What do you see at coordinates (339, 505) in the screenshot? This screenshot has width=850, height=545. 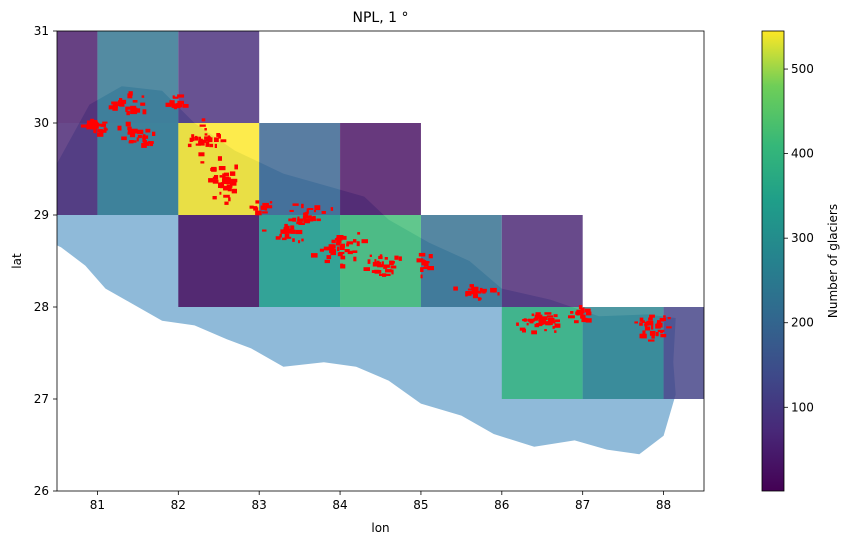 I see `x-tick-label: 84` at bounding box center [339, 505].